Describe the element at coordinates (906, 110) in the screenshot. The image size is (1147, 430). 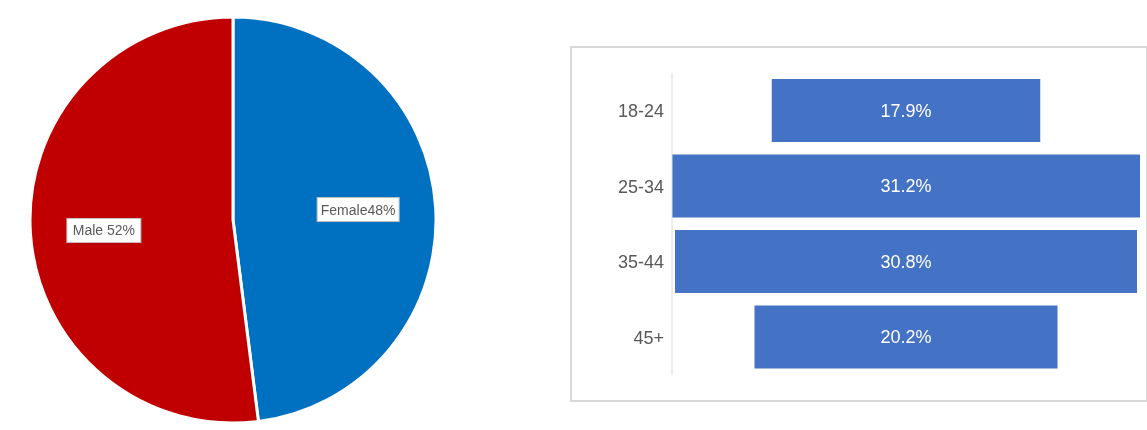
I see `data-label: 17.9%` at that location.